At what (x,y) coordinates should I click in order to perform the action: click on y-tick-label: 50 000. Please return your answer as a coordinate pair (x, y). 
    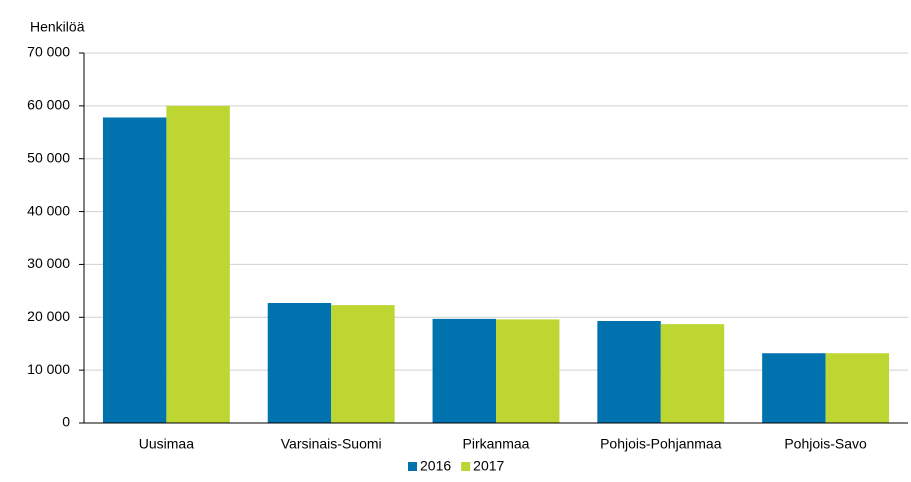
    Looking at the image, I should click on (48, 157).